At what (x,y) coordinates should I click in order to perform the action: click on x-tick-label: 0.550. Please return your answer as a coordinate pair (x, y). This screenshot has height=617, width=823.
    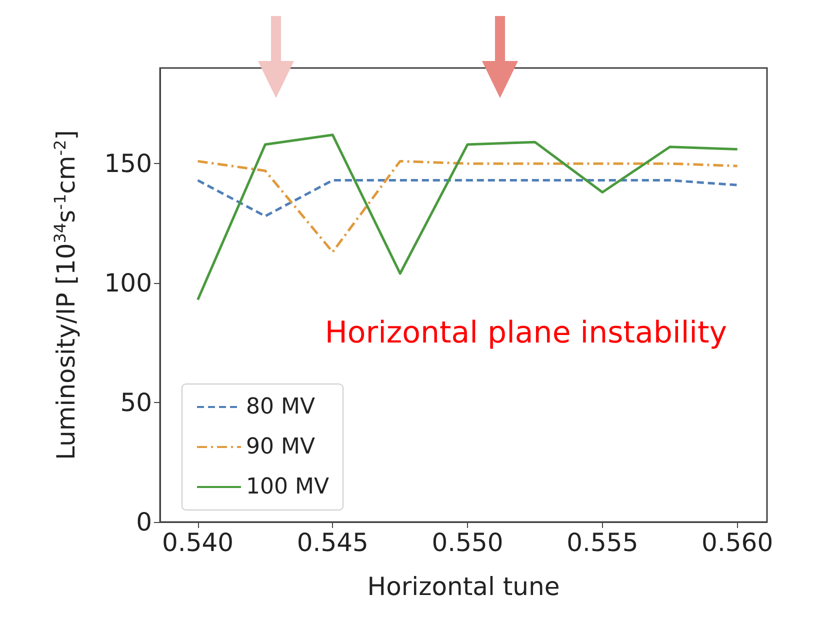
    Looking at the image, I should click on (468, 542).